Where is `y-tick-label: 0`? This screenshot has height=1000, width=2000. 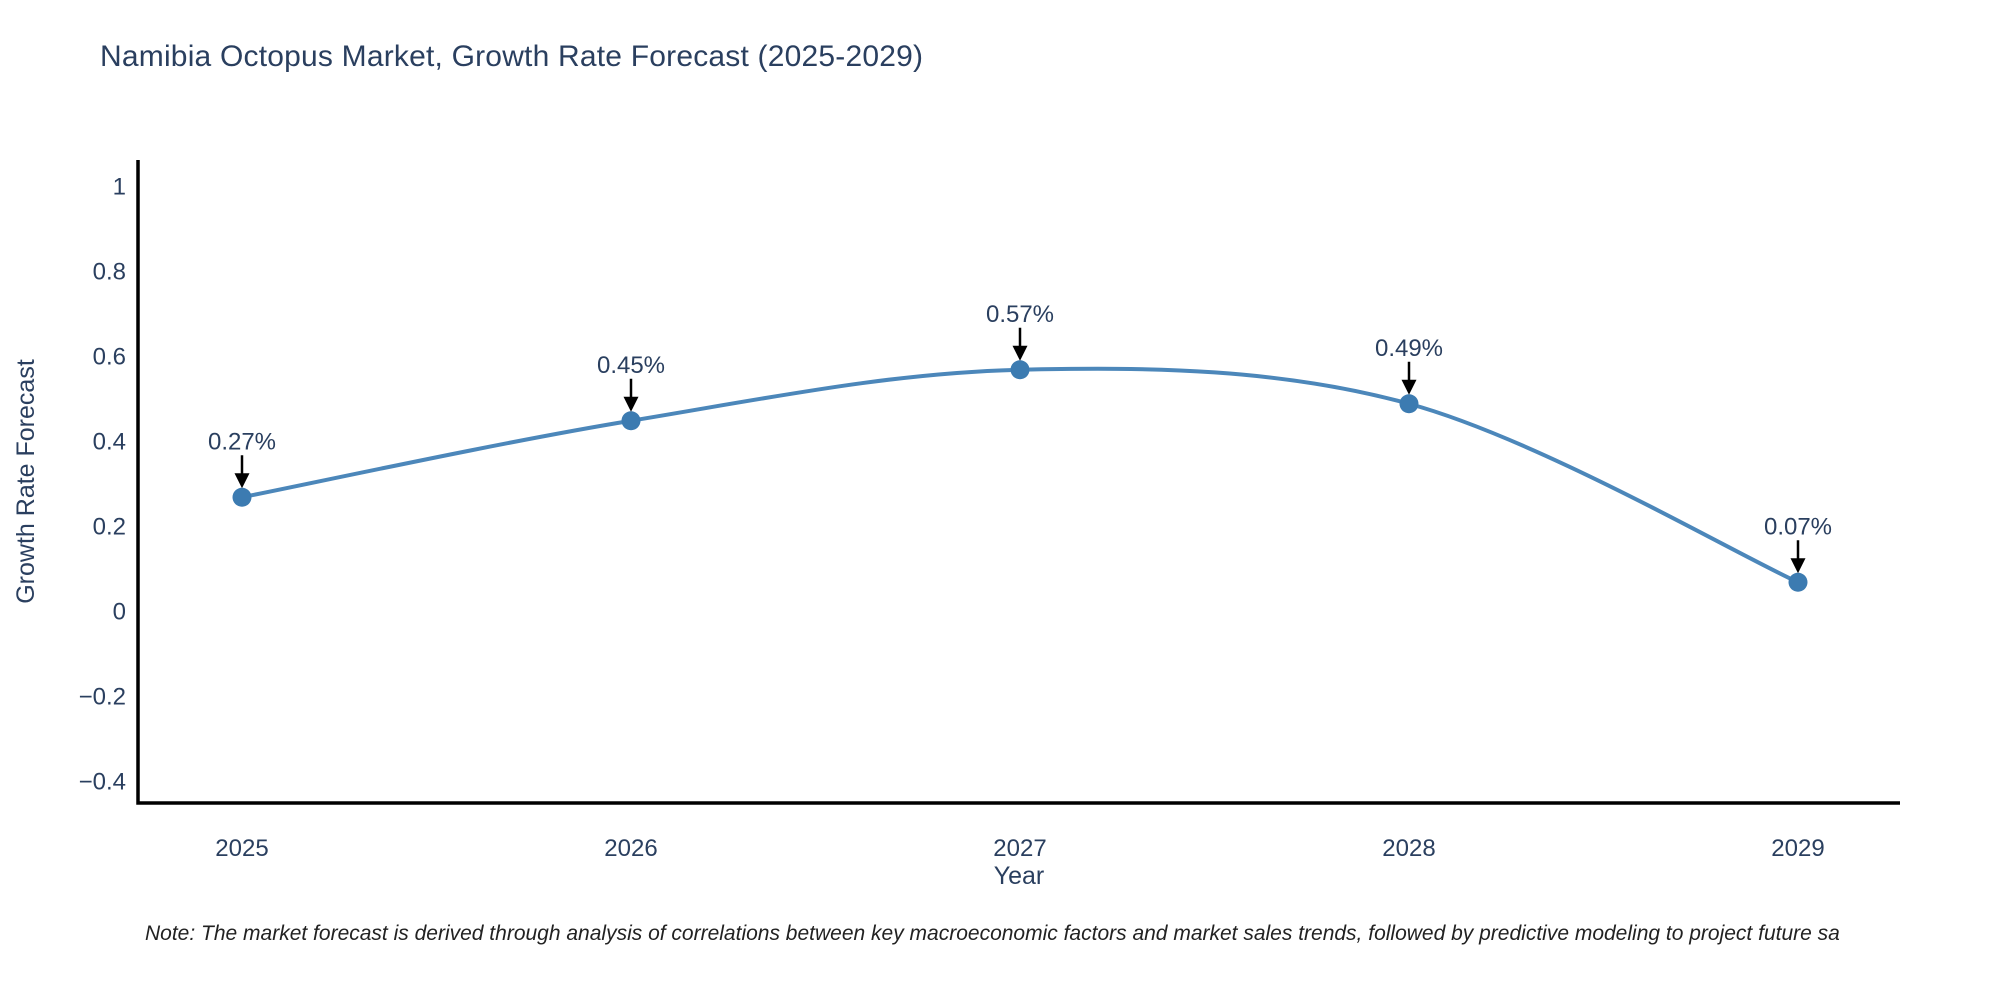 y-tick-label: 0 is located at coordinates (119, 612).